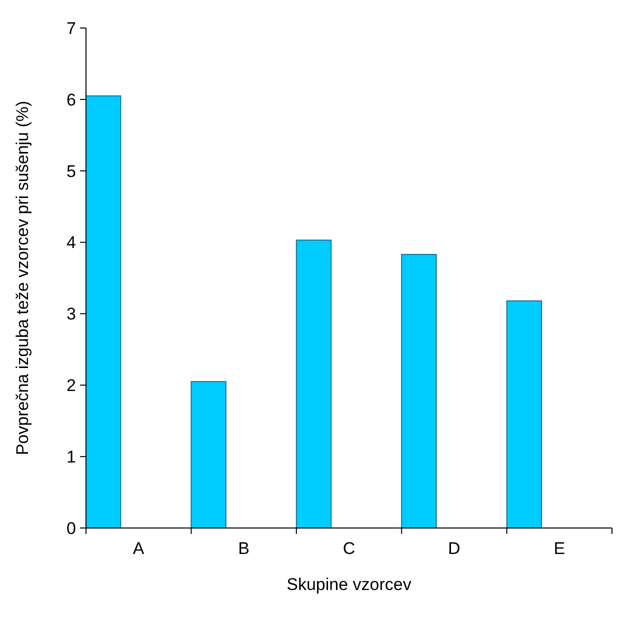 Image resolution: width=632 pixels, height=620 pixels. What do you see at coordinates (349, 584) in the screenshot?
I see `x-axis-title: Skupine vzorcev` at bounding box center [349, 584].